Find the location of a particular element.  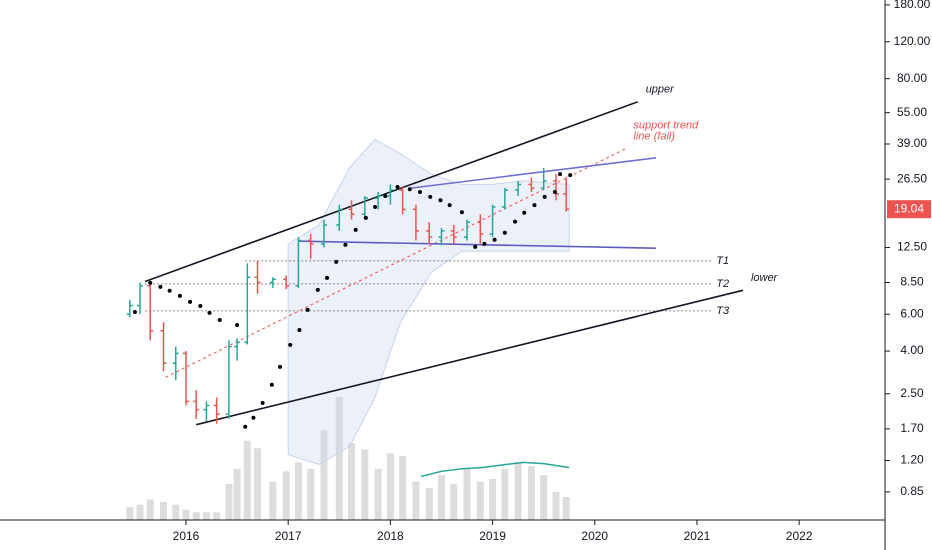

y-tick-label: 2.50 is located at coordinates (912, 393).